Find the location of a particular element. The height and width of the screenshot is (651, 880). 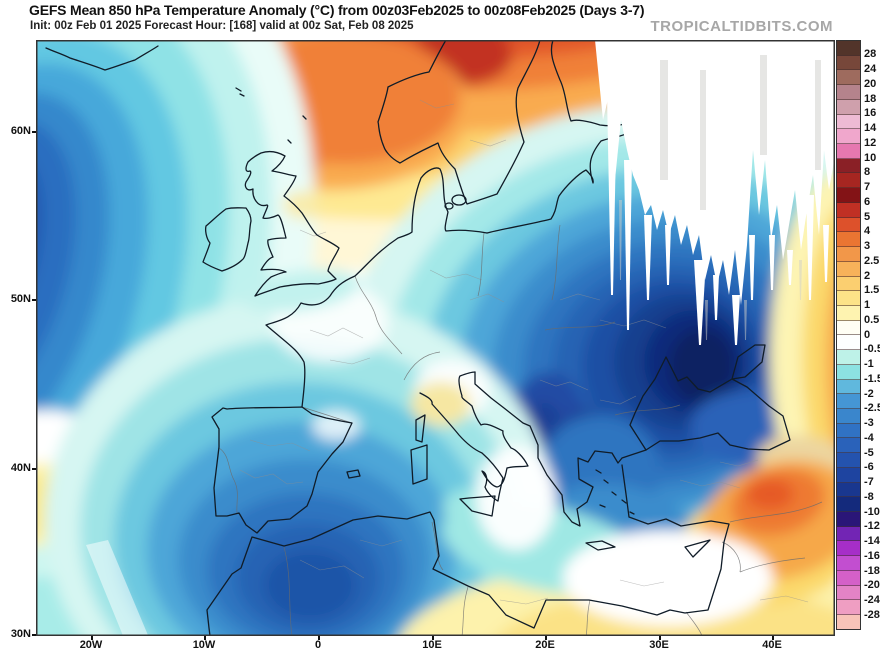

colorbar-label-14: 14 is located at coordinates (870, 128).